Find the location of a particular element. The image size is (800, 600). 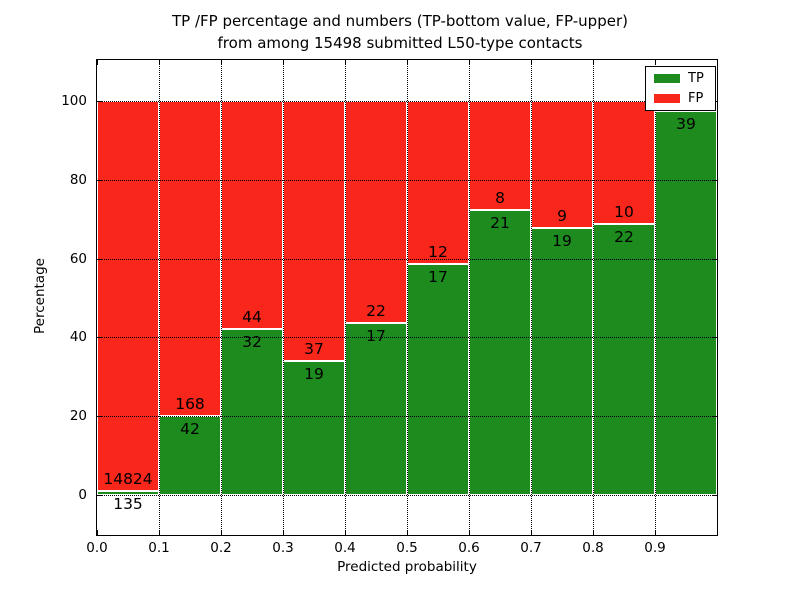

legend: TP FP is located at coordinates (680, 88).